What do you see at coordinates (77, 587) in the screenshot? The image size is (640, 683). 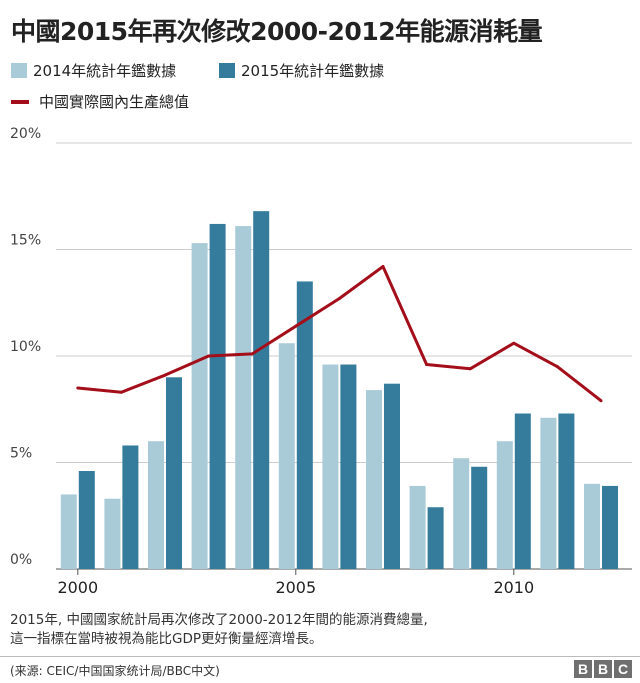 I see `x-tick-label: 2000` at bounding box center [77, 587].